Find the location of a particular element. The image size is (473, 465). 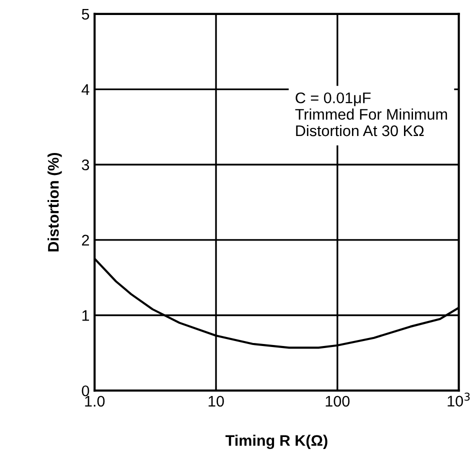

y-tick-label: 1 is located at coordinates (85, 315).